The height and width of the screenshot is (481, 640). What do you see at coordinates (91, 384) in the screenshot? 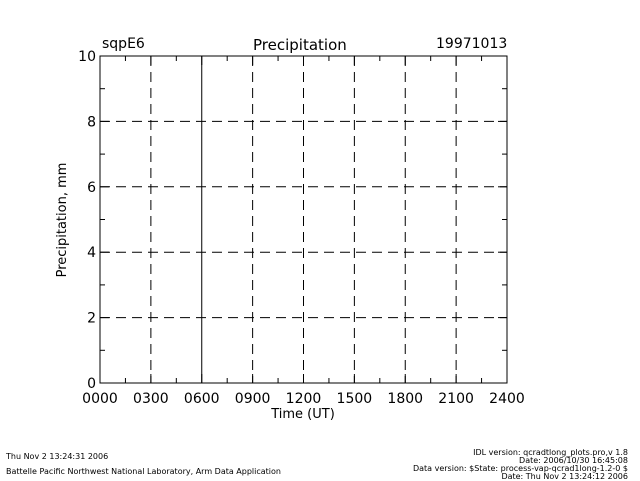
I see `y-tick-label: 0` at bounding box center [91, 384].